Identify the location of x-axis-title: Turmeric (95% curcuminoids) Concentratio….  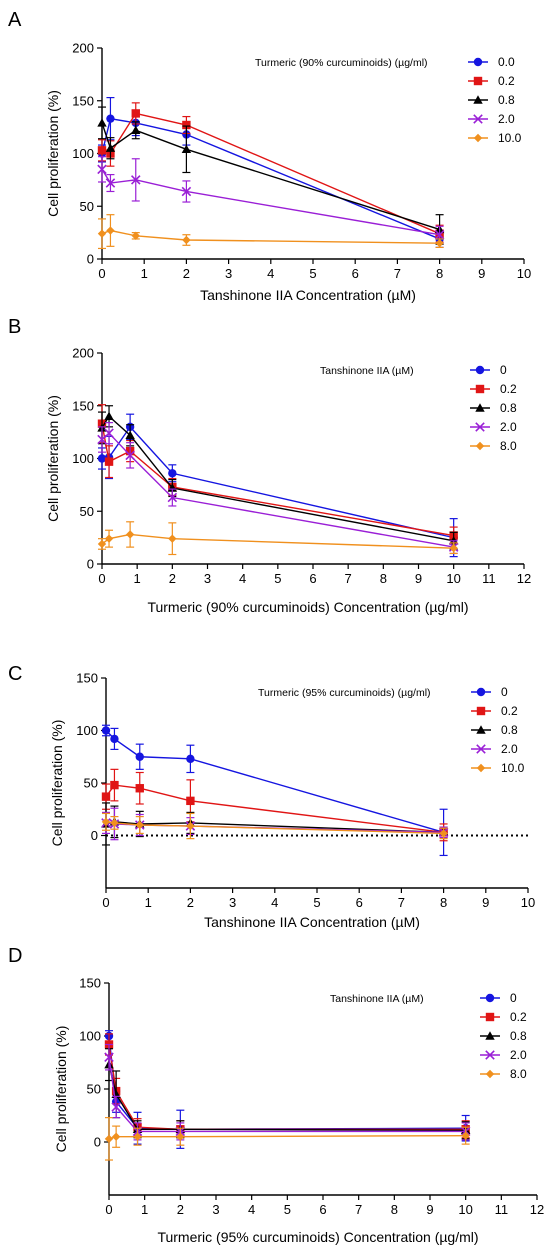
(317, 1237).